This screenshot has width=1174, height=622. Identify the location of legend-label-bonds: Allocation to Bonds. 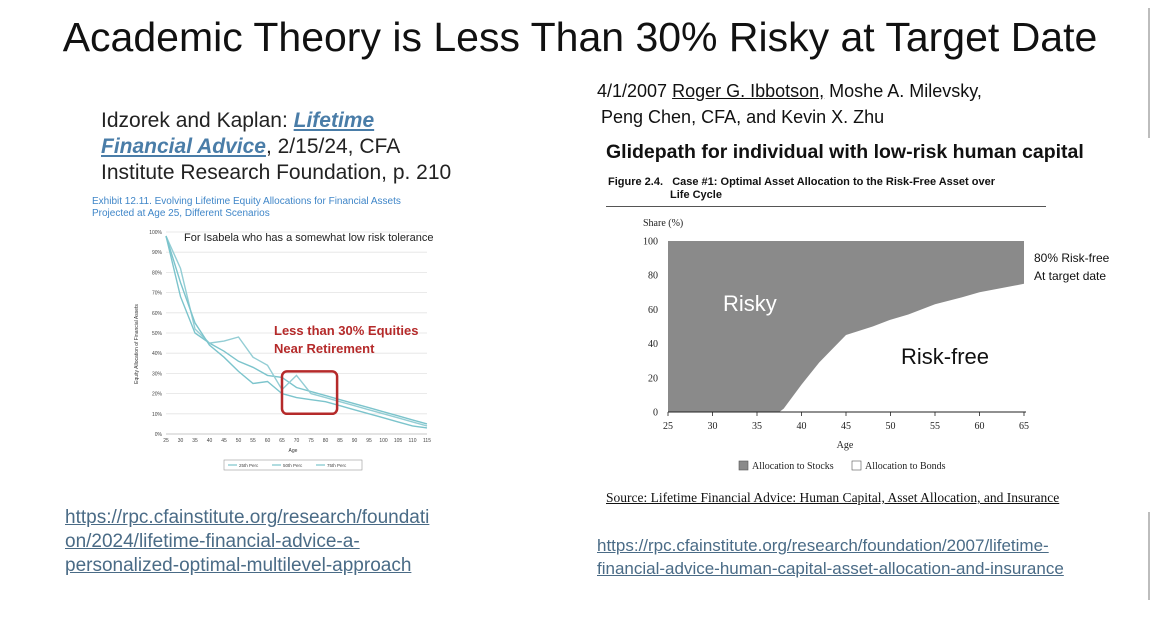
(905, 466).